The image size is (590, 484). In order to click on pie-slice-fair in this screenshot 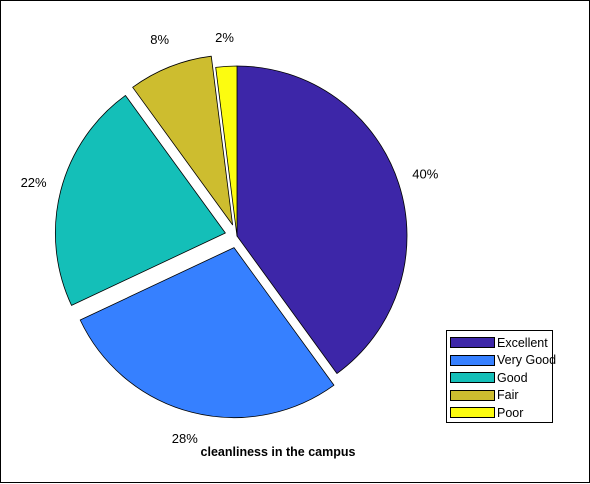, I will do `click(182, 140)`.